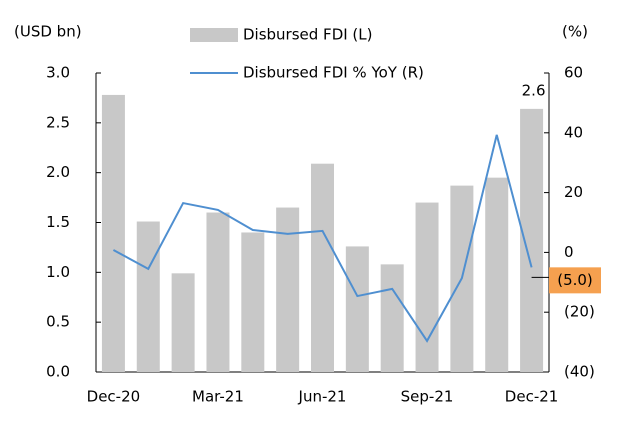  I want to click on y2-tick-label: (20), so click(579, 312).